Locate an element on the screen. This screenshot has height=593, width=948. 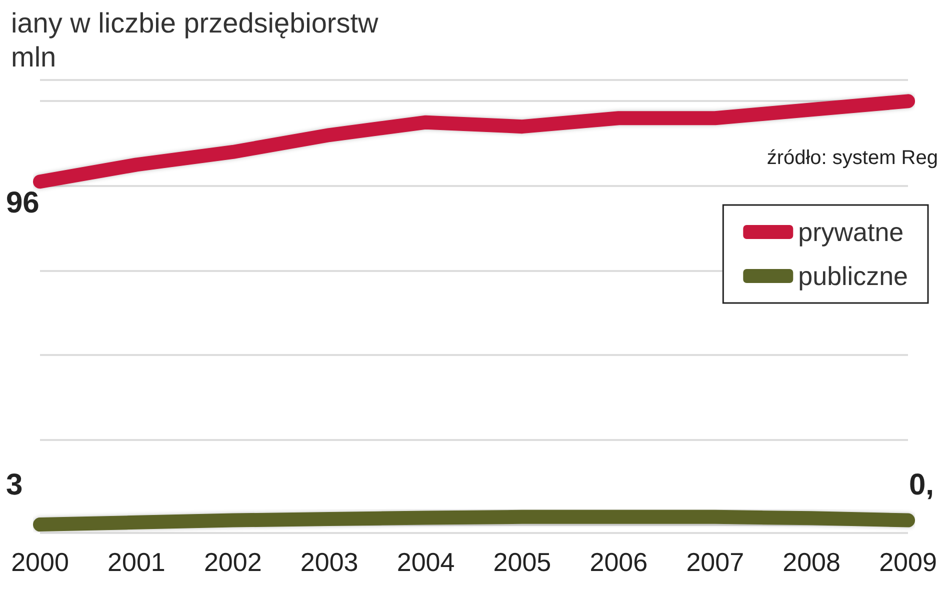
annotation: źródło: system Reg is located at coordinates (852, 158).